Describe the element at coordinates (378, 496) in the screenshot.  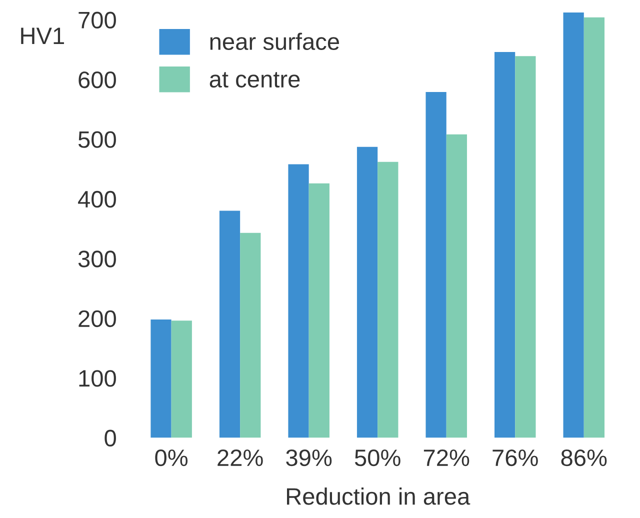
I see `x-axis-title: Reduction in area` at that location.